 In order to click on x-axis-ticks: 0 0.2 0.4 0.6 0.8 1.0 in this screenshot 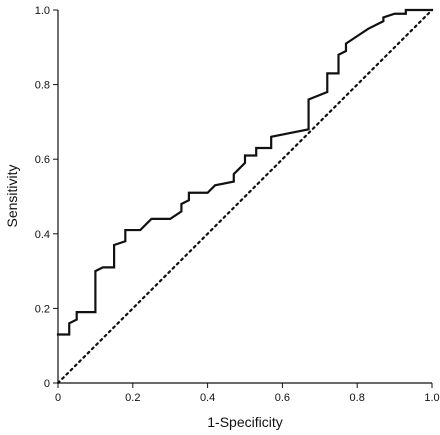, I will do `click(247, 393)`.